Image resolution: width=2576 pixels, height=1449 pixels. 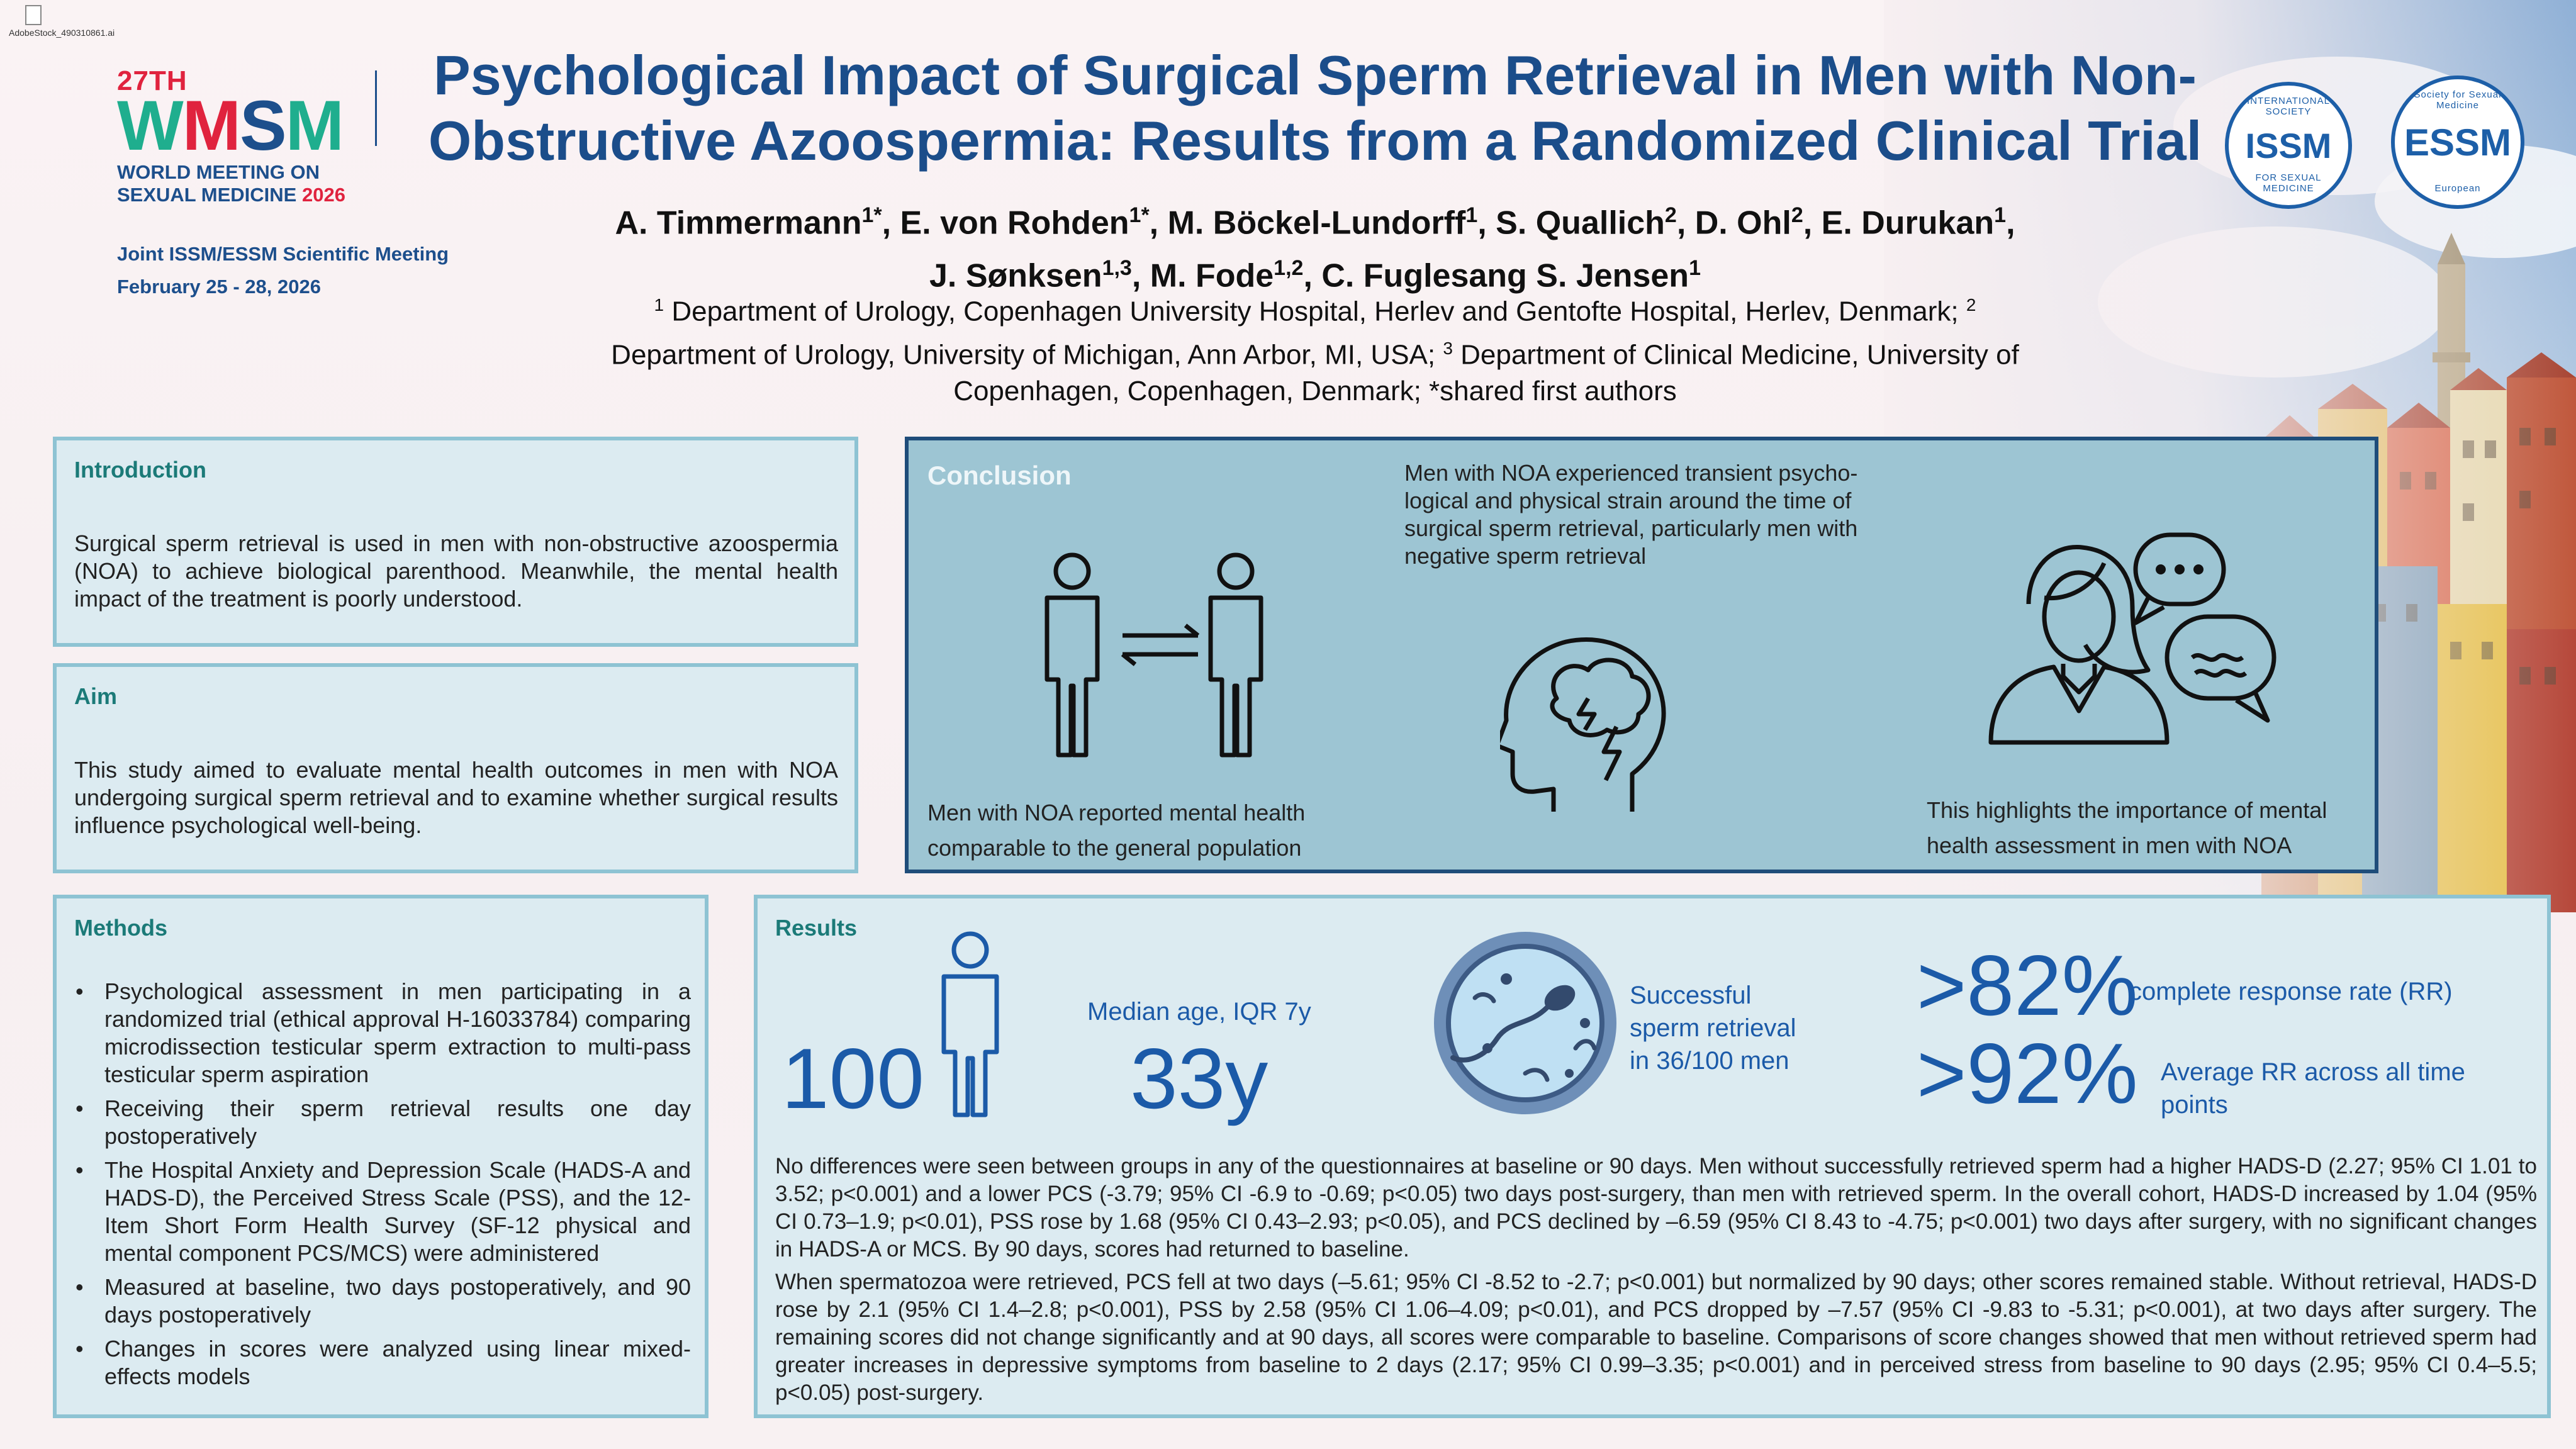 I want to click on two-people-icon, so click(x=1153, y=655).